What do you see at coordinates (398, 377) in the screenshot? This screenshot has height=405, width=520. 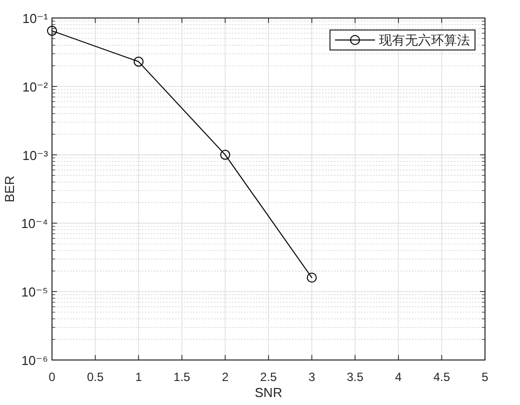 I see `x-tick-label: 4` at bounding box center [398, 377].